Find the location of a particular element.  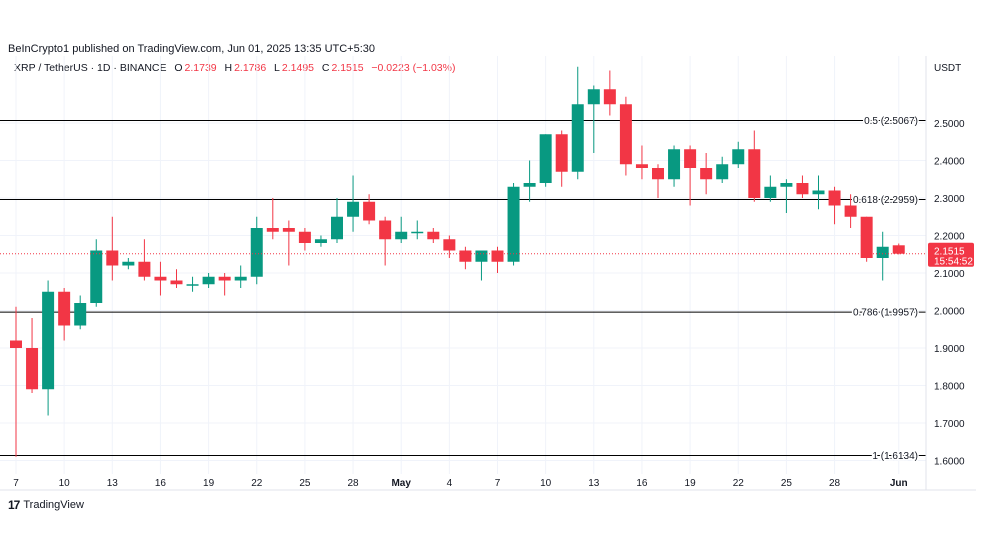

symbol-label: XRP / TetherUS · 1D · BINANCE is located at coordinates (90, 68).